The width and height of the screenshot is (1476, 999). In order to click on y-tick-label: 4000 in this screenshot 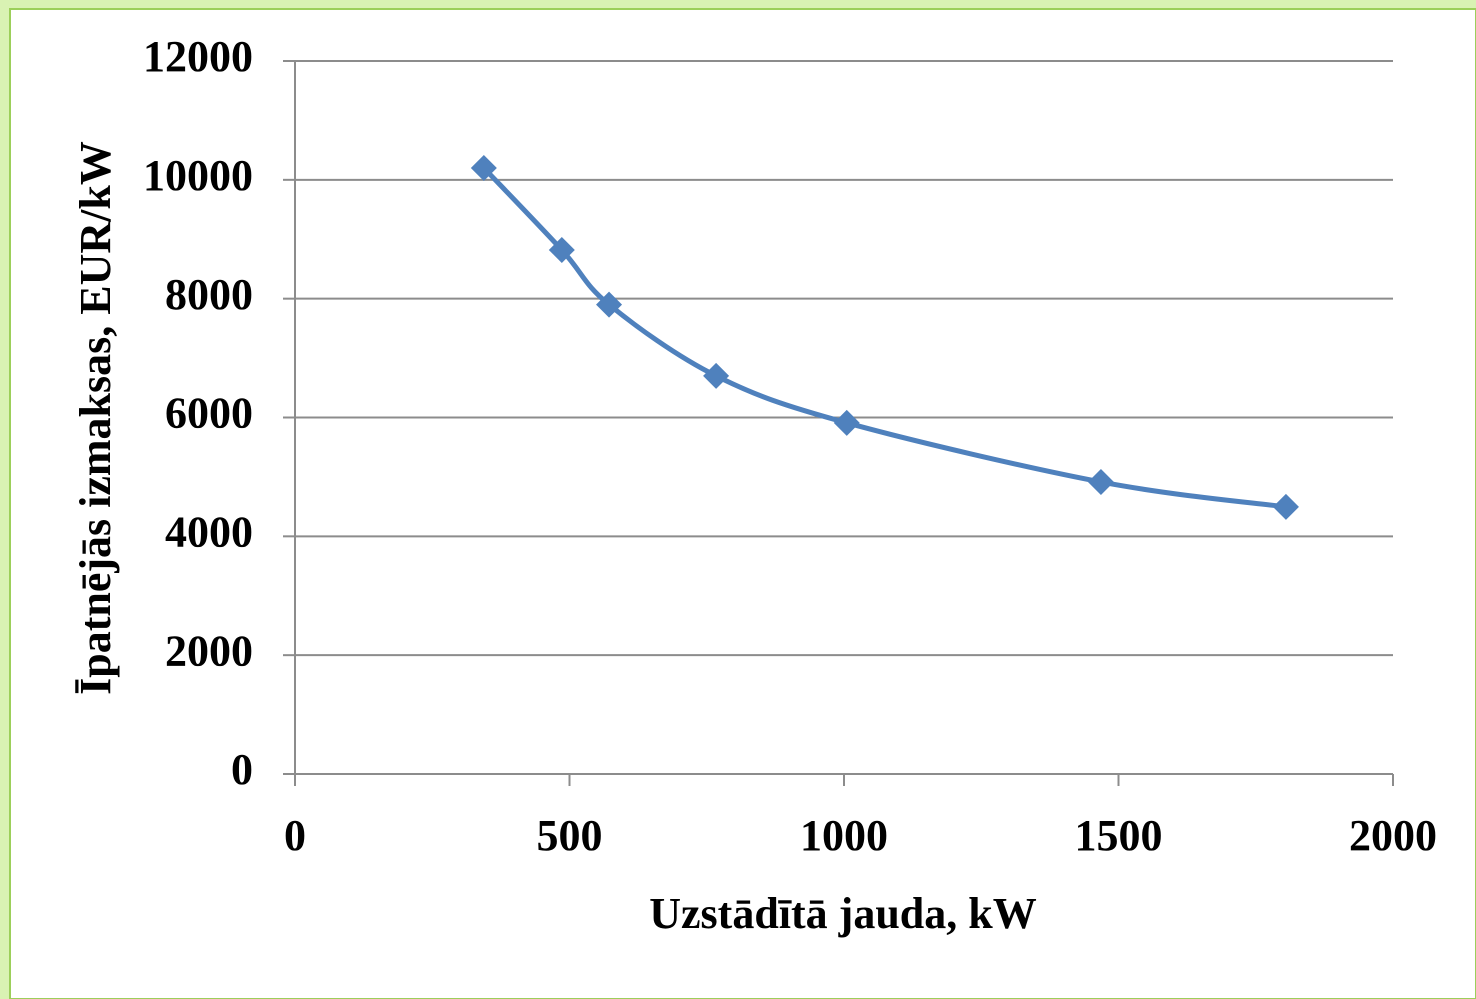, I will do `click(209, 531)`.